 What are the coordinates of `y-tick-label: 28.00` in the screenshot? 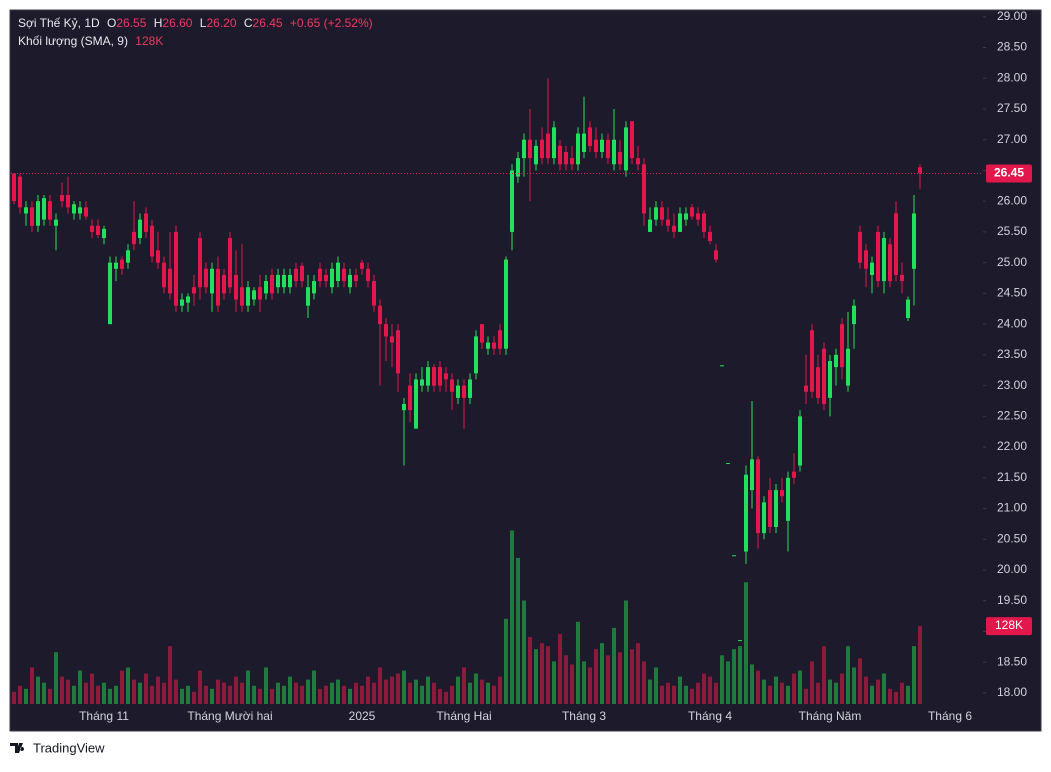 It's located at (1012, 77).